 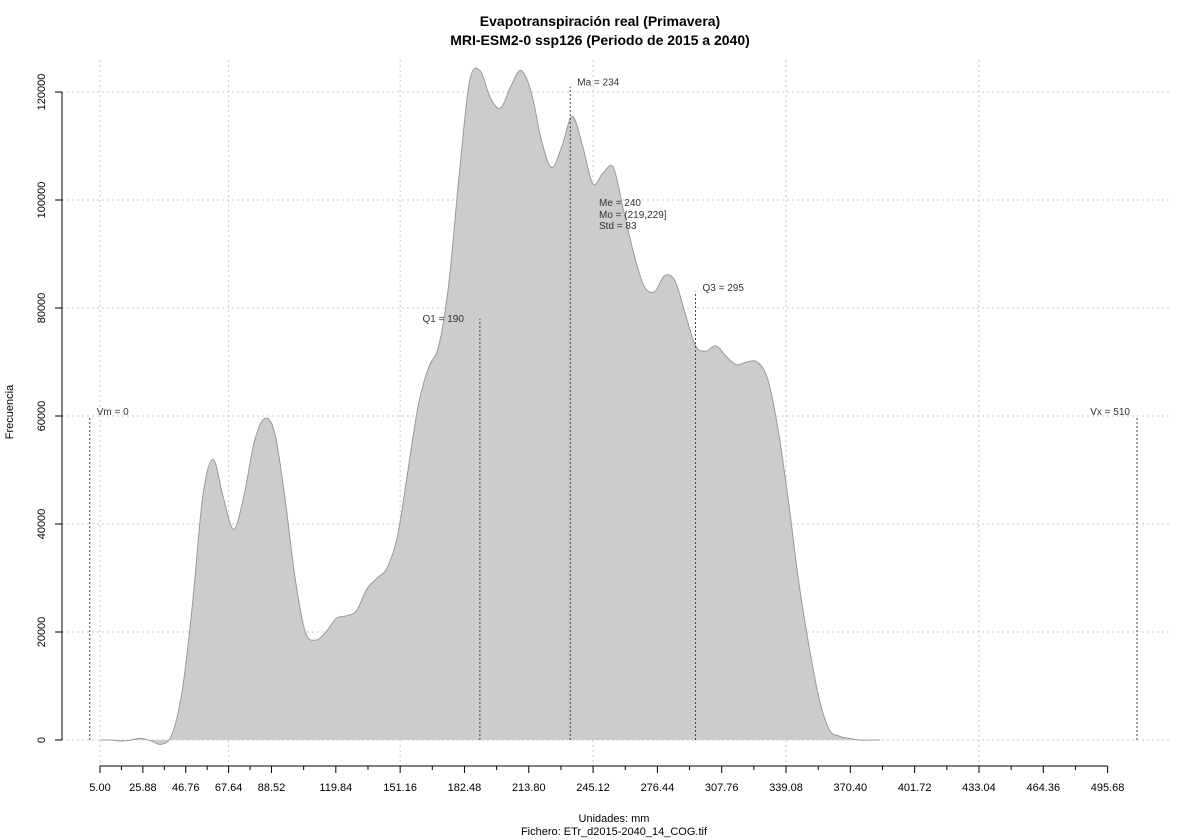 What do you see at coordinates (10, 411) in the screenshot?
I see `y-axis-label: Frecuencia` at bounding box center [10, 411].